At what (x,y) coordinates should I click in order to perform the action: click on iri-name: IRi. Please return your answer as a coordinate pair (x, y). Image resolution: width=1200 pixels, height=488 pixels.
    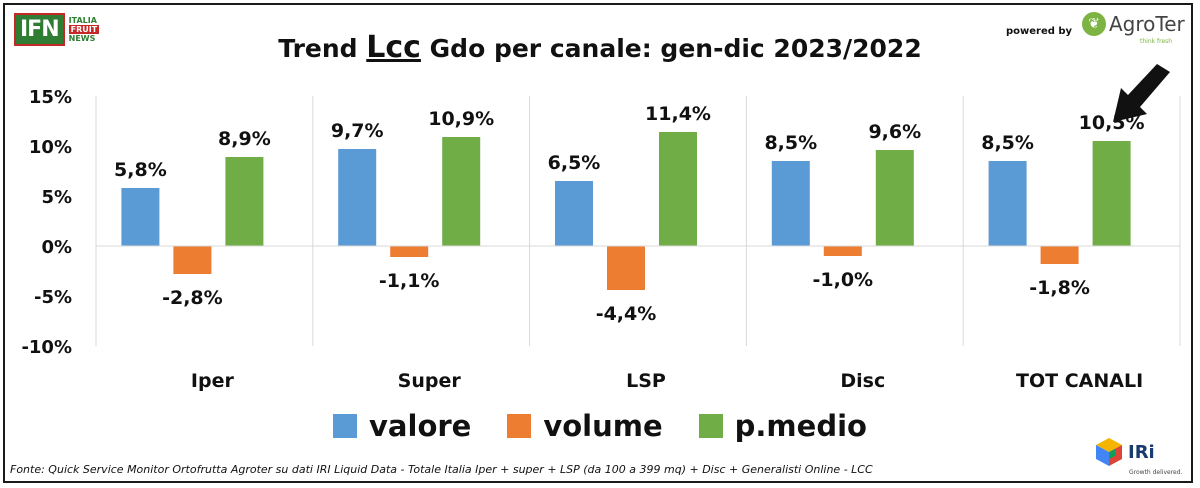
    Looking at the image, I should click on (1141, 452).